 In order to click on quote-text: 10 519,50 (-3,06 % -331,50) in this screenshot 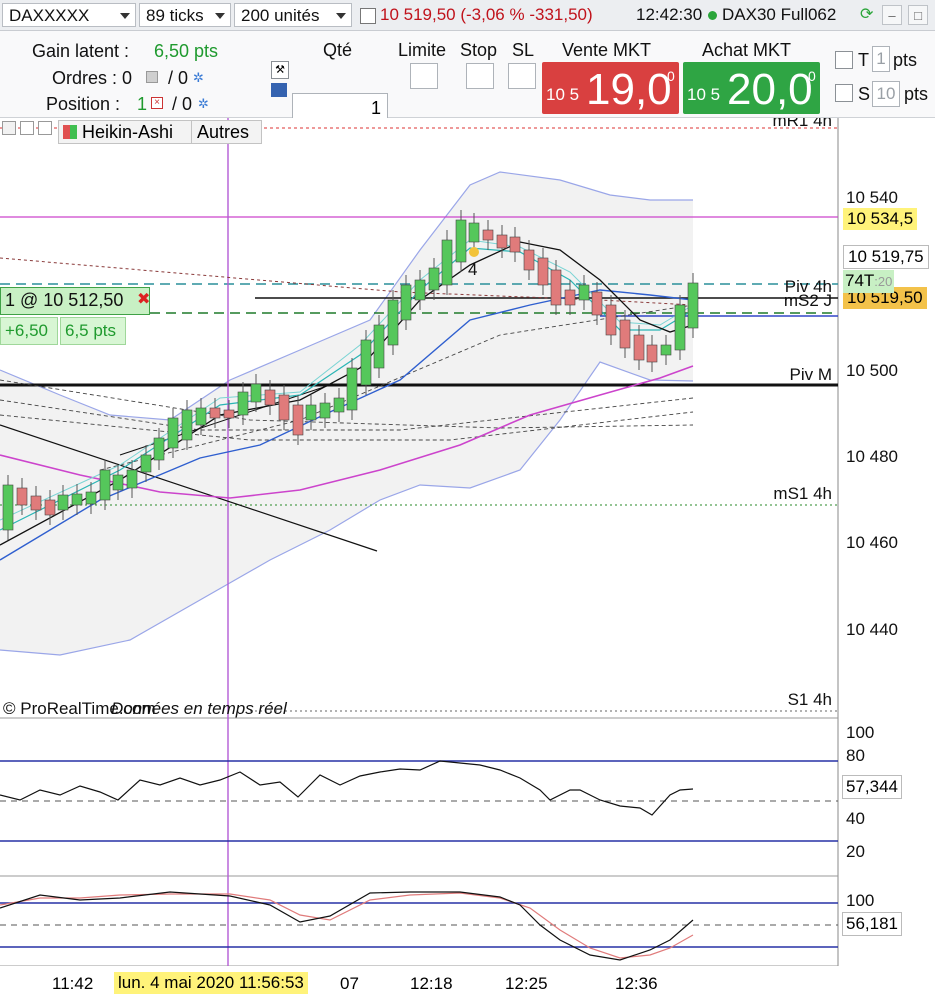, I will do `click(486, 14)`.